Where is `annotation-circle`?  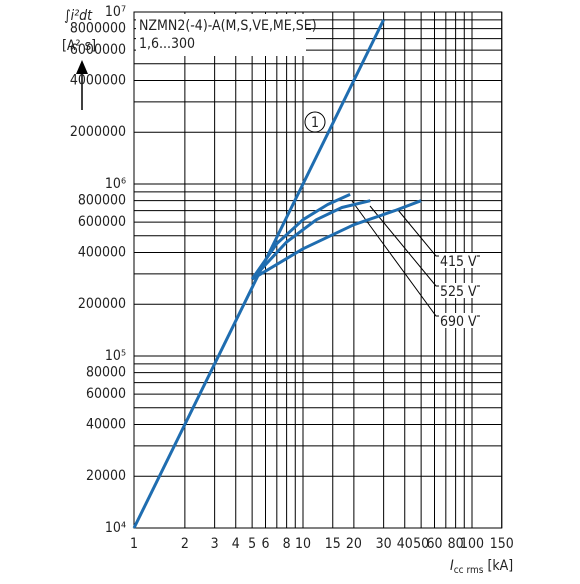
annotation-circle is located at coordinates (315, 122).